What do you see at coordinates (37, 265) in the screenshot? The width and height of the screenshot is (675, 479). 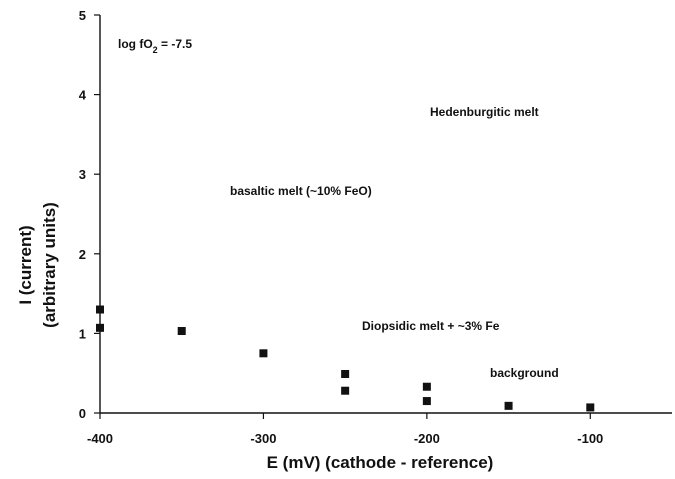 I see `y-axis-title-group: I (current) (arbitrary units)` at bounding box center [37, 265].